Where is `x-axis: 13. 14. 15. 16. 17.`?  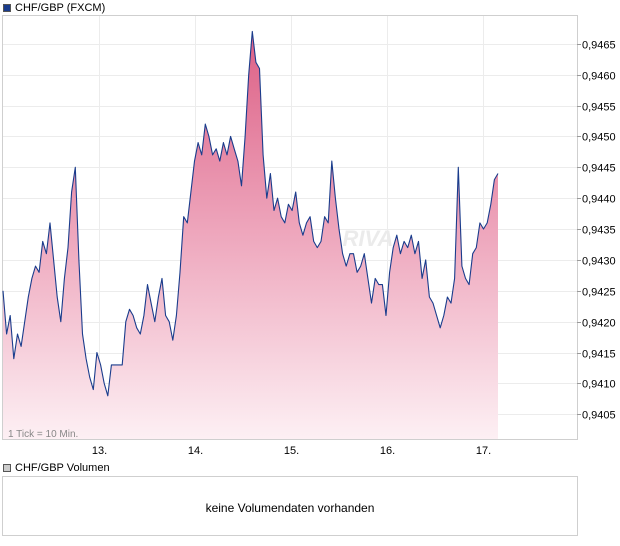
x-axis: 13. 14. 15. 16. 17. is located at coordinates (291, 451).